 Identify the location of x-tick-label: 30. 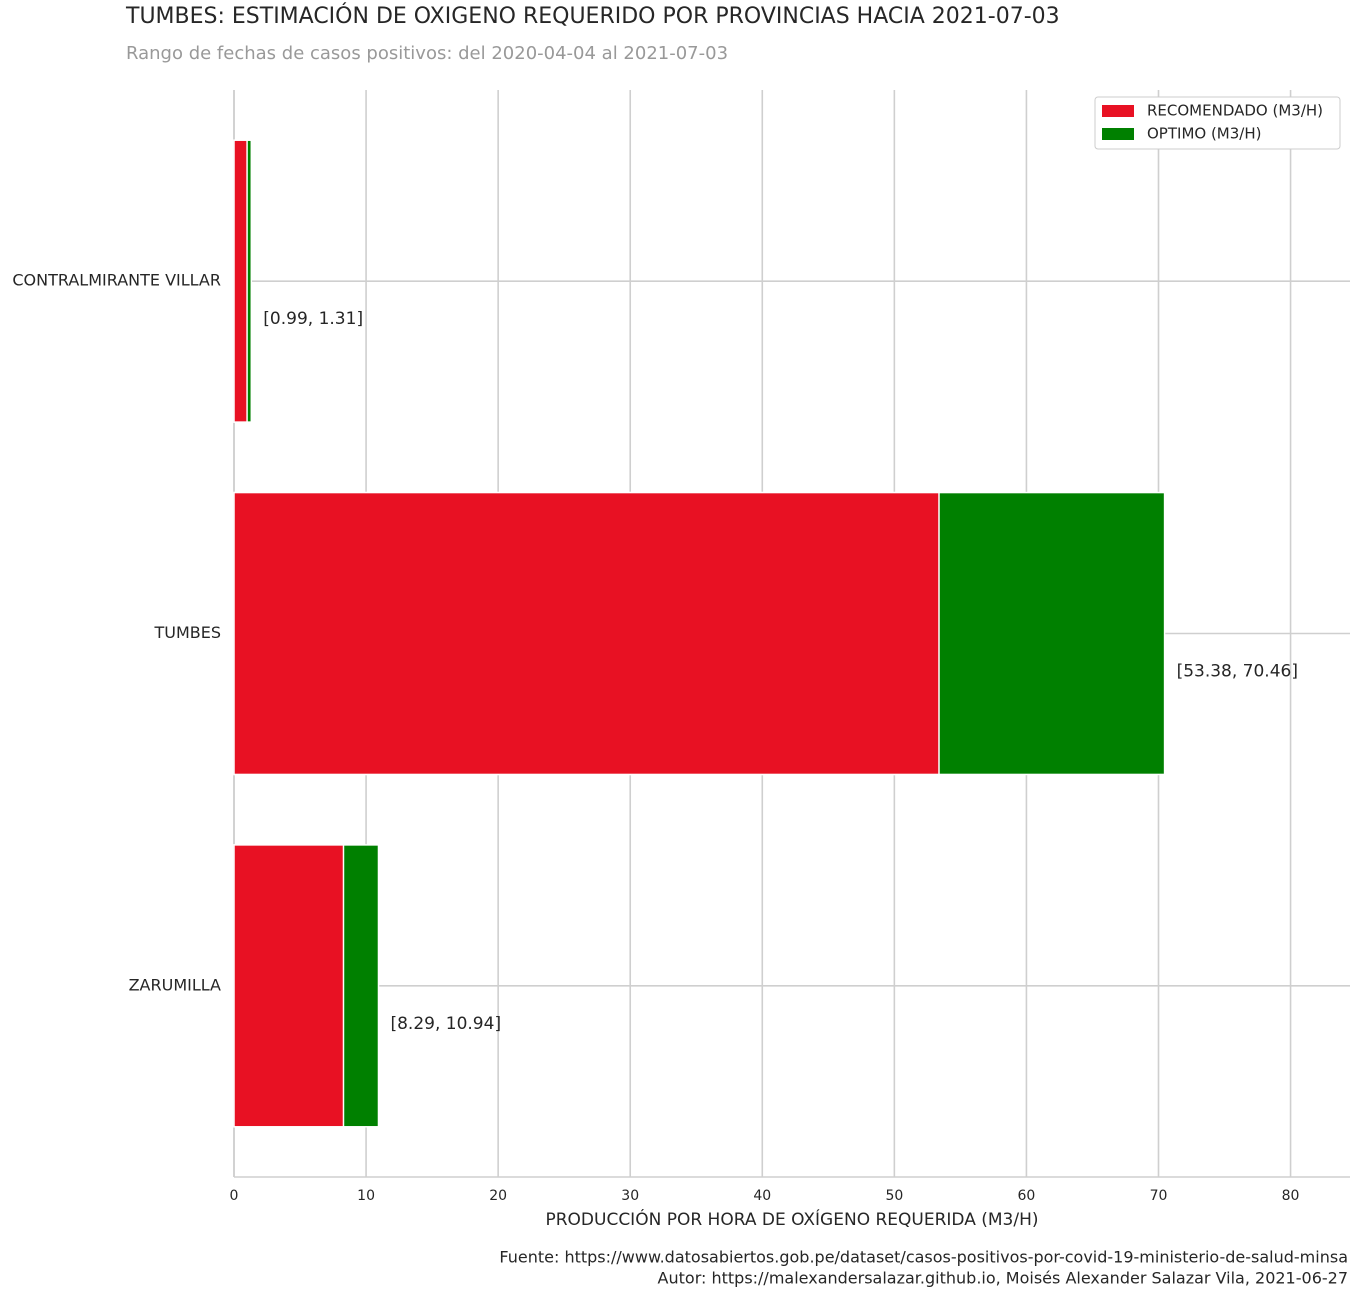
(630, 1196).